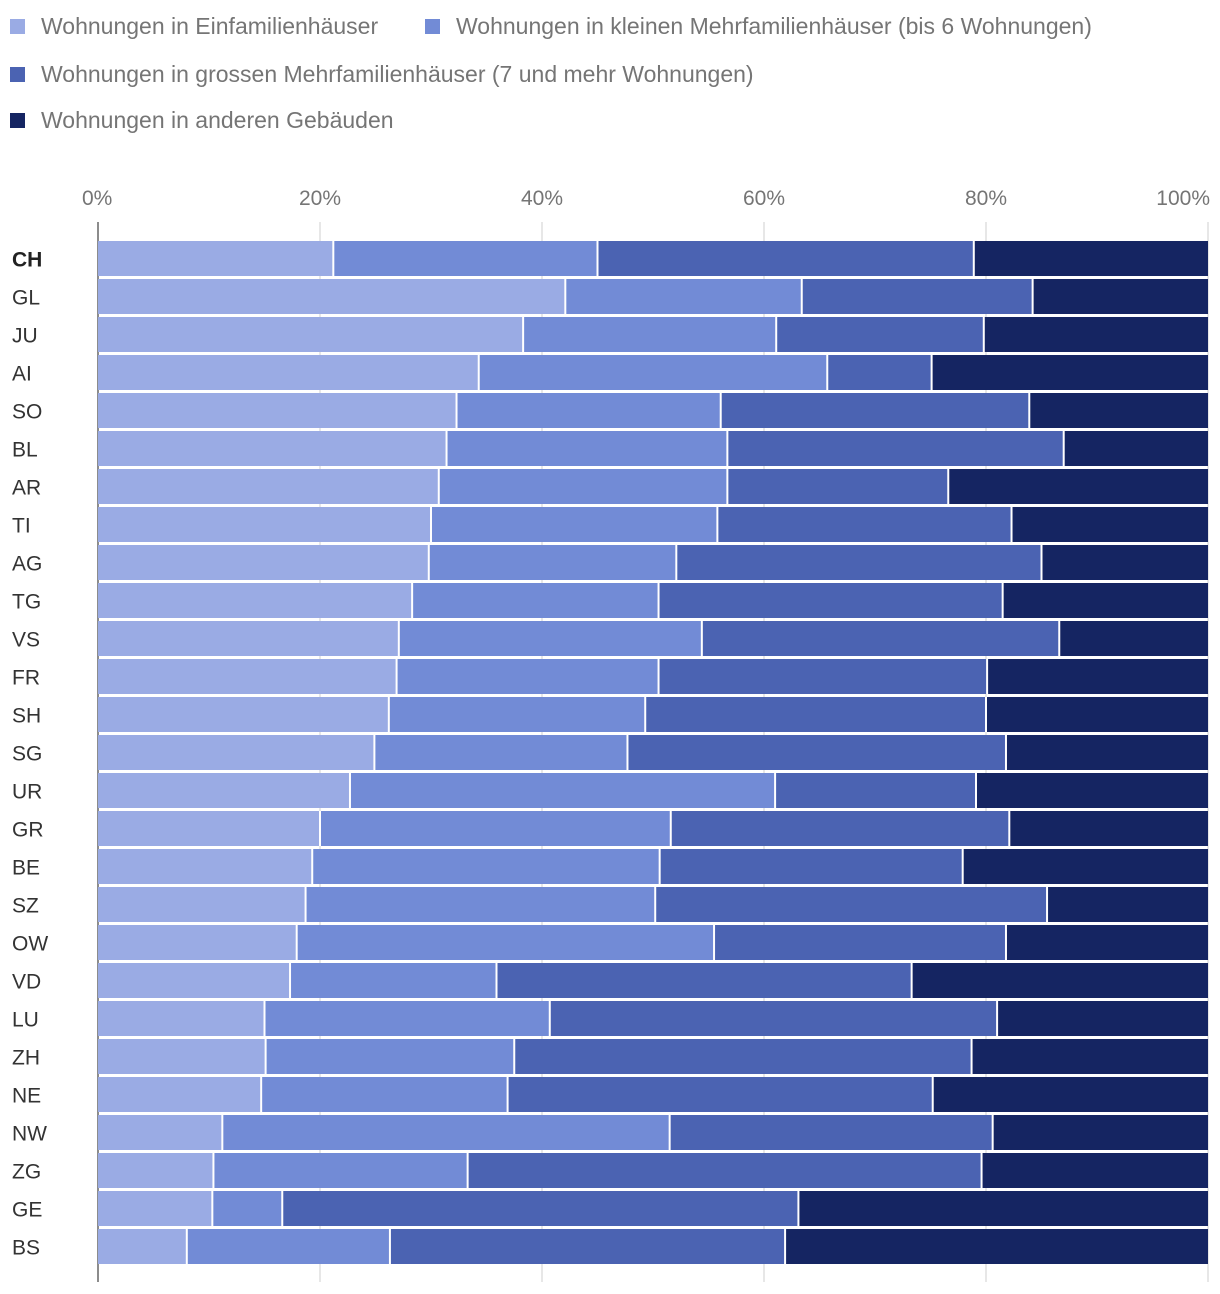 This screenshot has width=1220, height=1294. Describe the element at coordinates (25, 450) in the screenshot. I see `category-label: BL` at that location.